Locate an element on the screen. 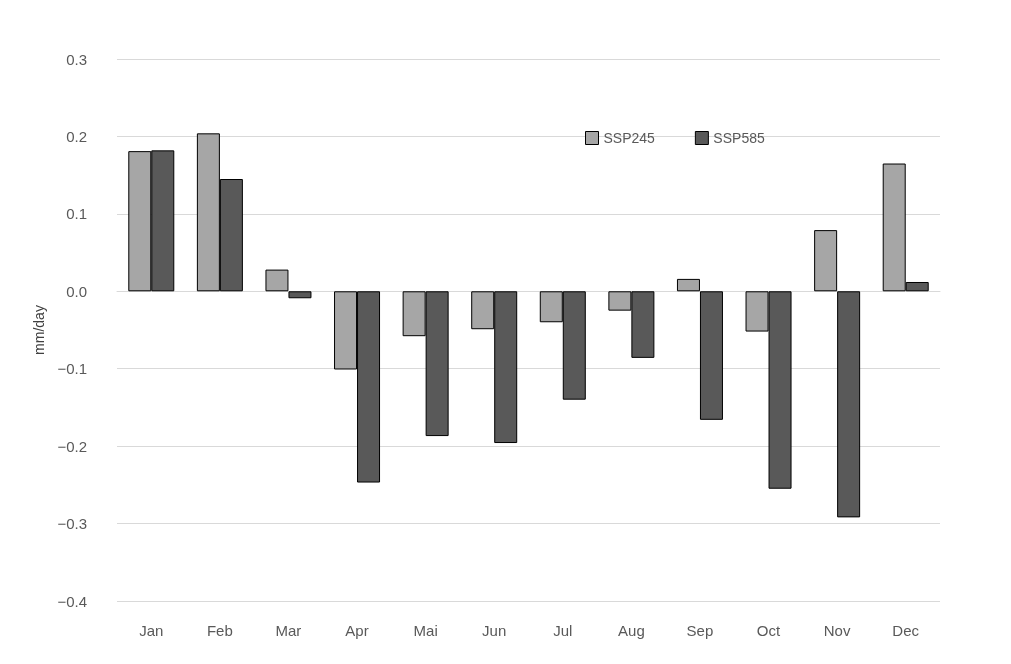 Image resolution: width=1011 pixels, height=664 pixels. y-tick-label: −0.2 is located at coordinates (72, 446).